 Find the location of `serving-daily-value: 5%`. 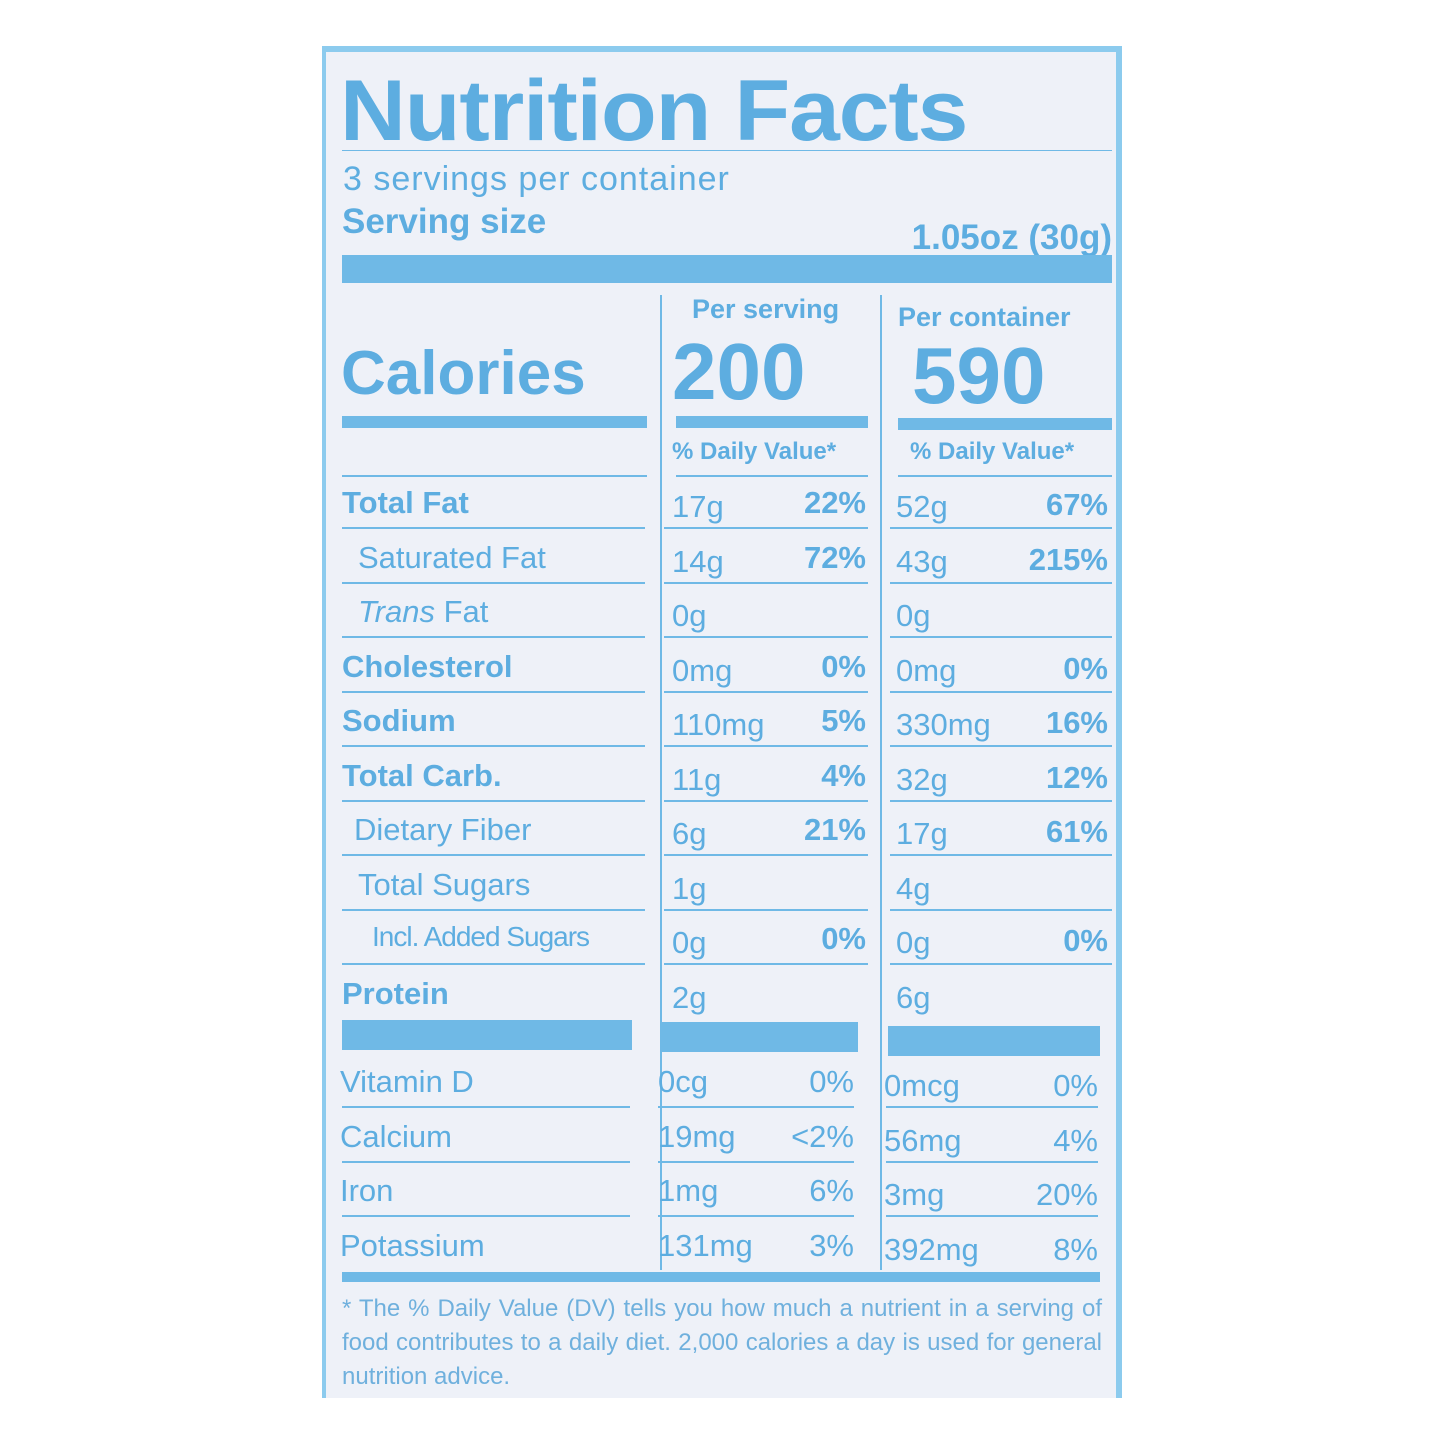

serving-daily-value: 5% is located at coordinates (843, 720).